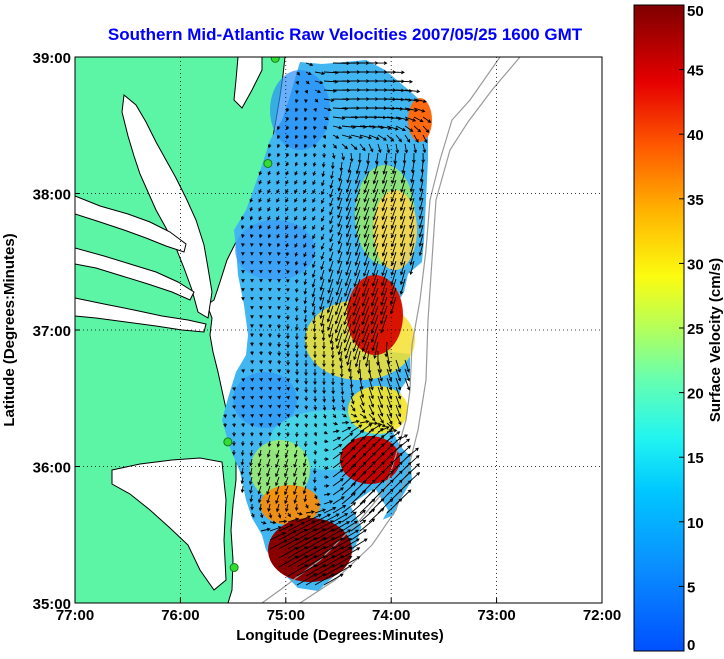 The width and height of the screenshot is (724, 659). What do you see at coordinates (52, 468) in the screenshot?
I see `y-tick-label: 36:00` at bounding box center [52, 468].